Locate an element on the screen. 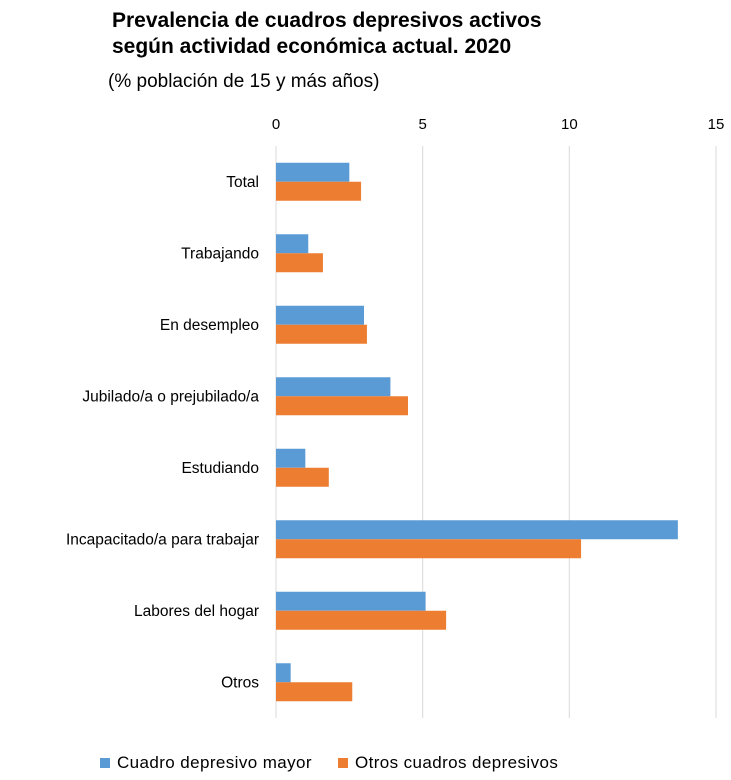 Image resolution: width=731 pixels, height=780 pixels. category-label: Labores del hogar is located at coordinates (196, 611).